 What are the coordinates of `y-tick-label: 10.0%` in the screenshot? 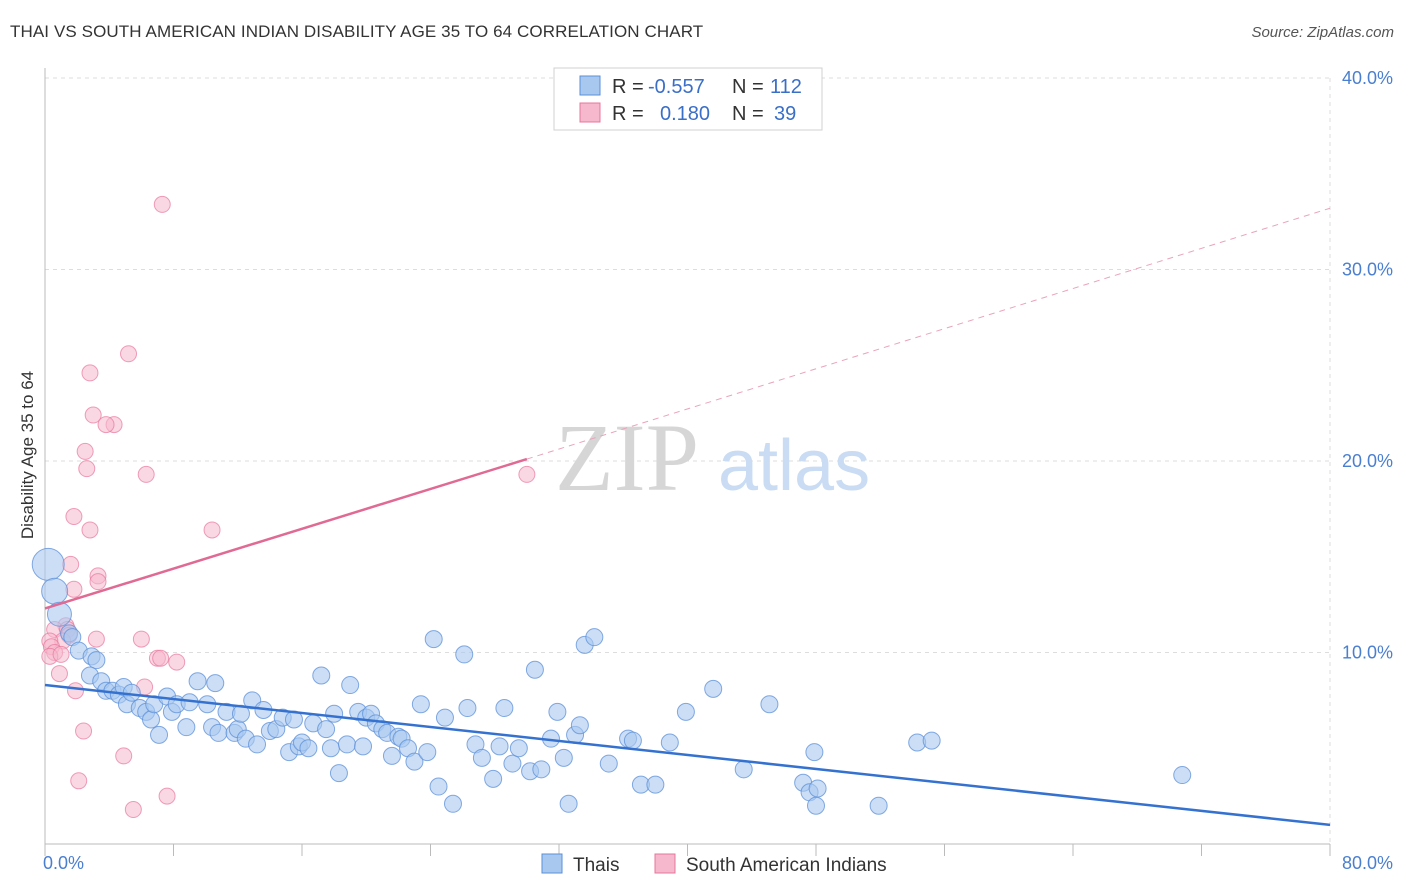 It's located at (1367, 653).